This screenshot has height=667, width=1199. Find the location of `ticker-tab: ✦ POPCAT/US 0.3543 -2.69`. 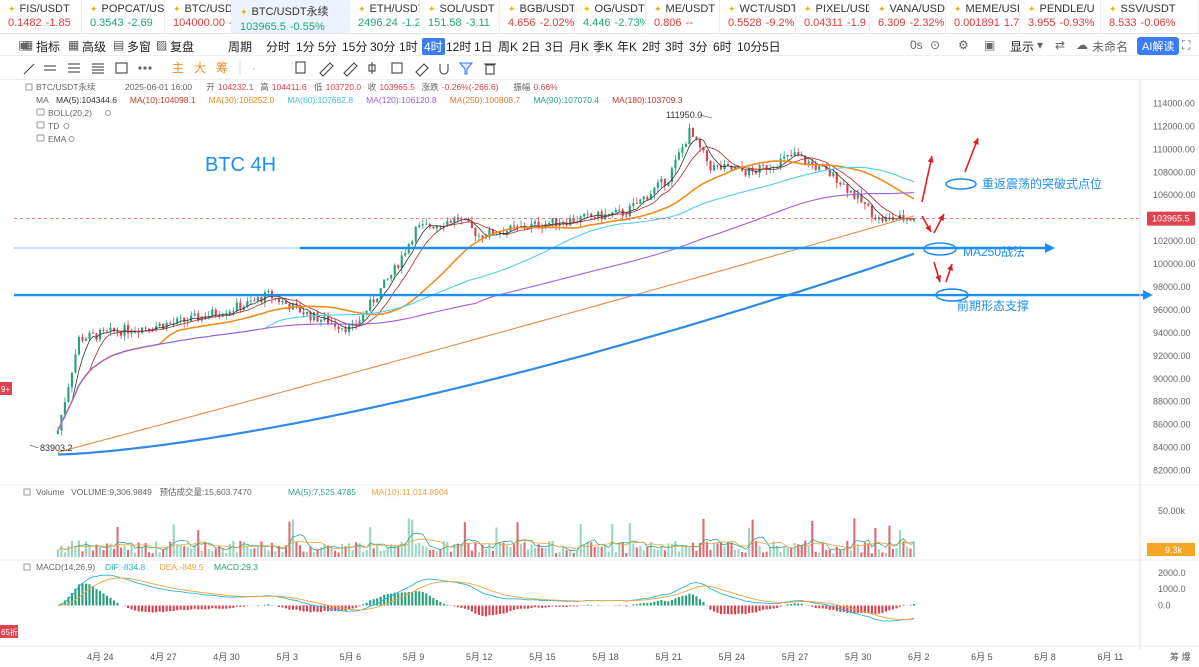

ticker-tab: ✦ POPCAT/US 0.3543 -2.69 is located at coordinates (123, 16).